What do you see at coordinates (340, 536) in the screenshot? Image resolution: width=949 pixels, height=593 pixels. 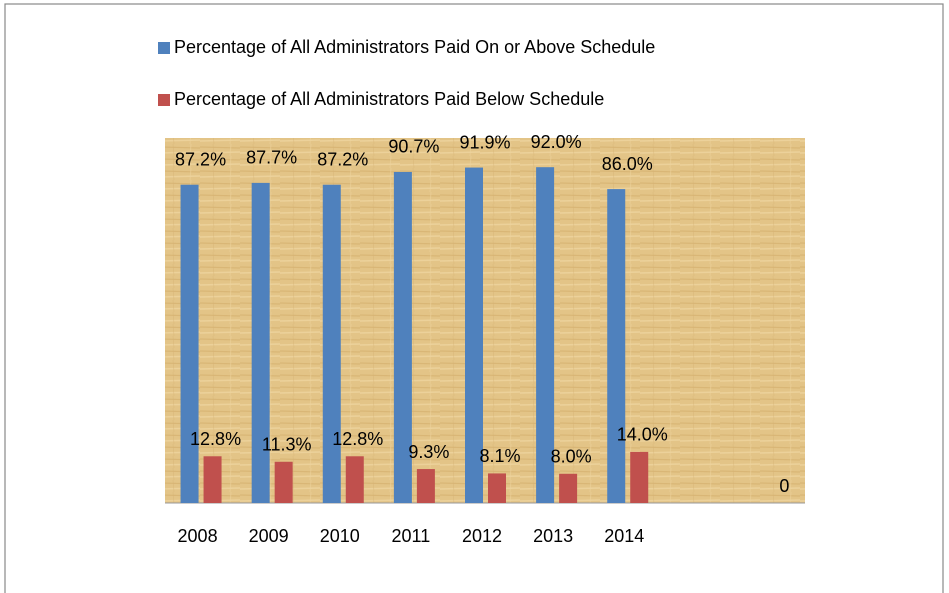 I see `x-tick-label: 2010` at bounding box center [340, 536].